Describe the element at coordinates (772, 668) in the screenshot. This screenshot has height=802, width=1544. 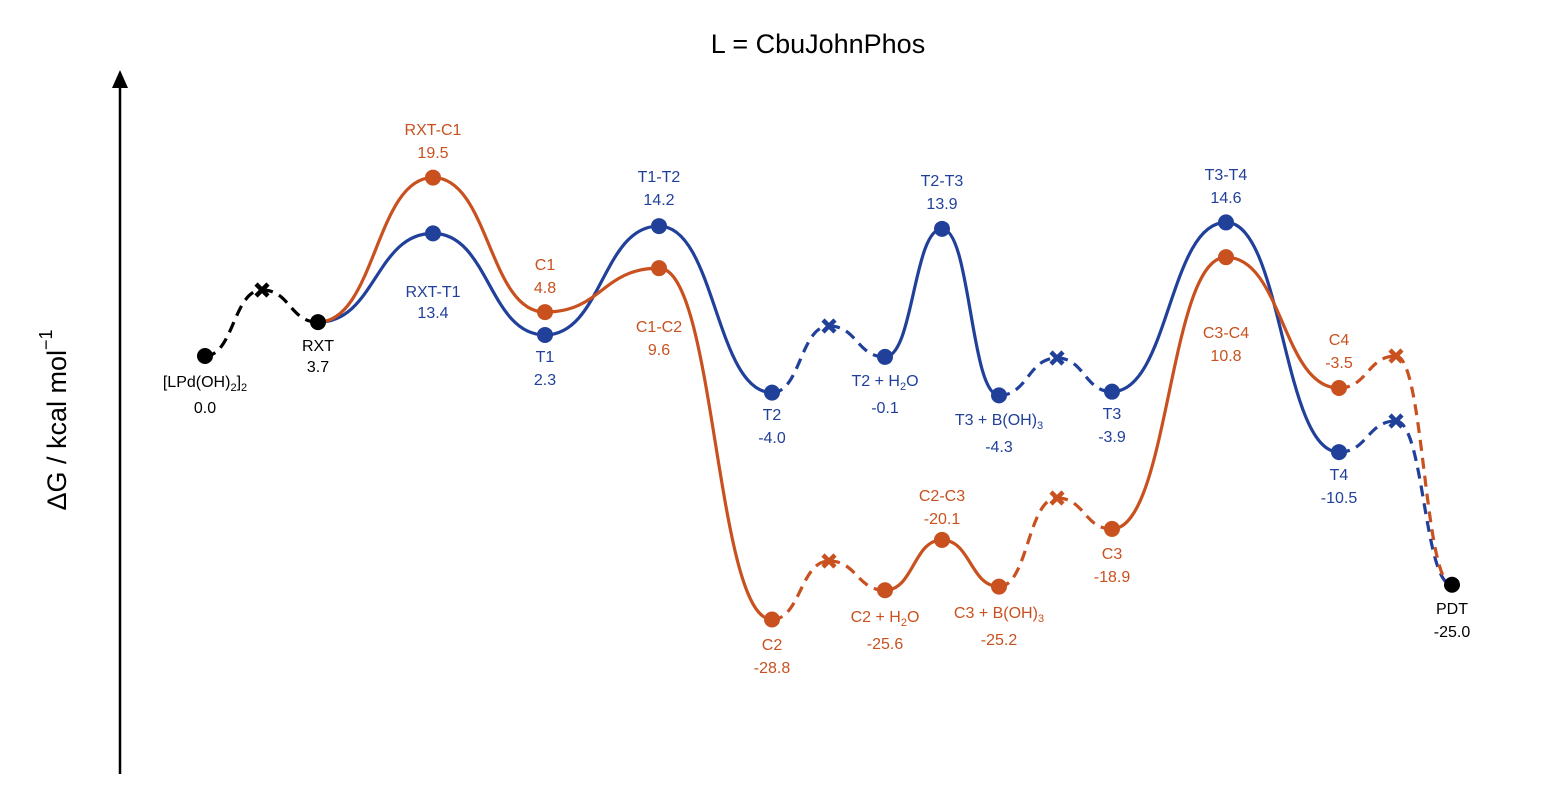
I see `point-value-c2: -28.8` at that location.